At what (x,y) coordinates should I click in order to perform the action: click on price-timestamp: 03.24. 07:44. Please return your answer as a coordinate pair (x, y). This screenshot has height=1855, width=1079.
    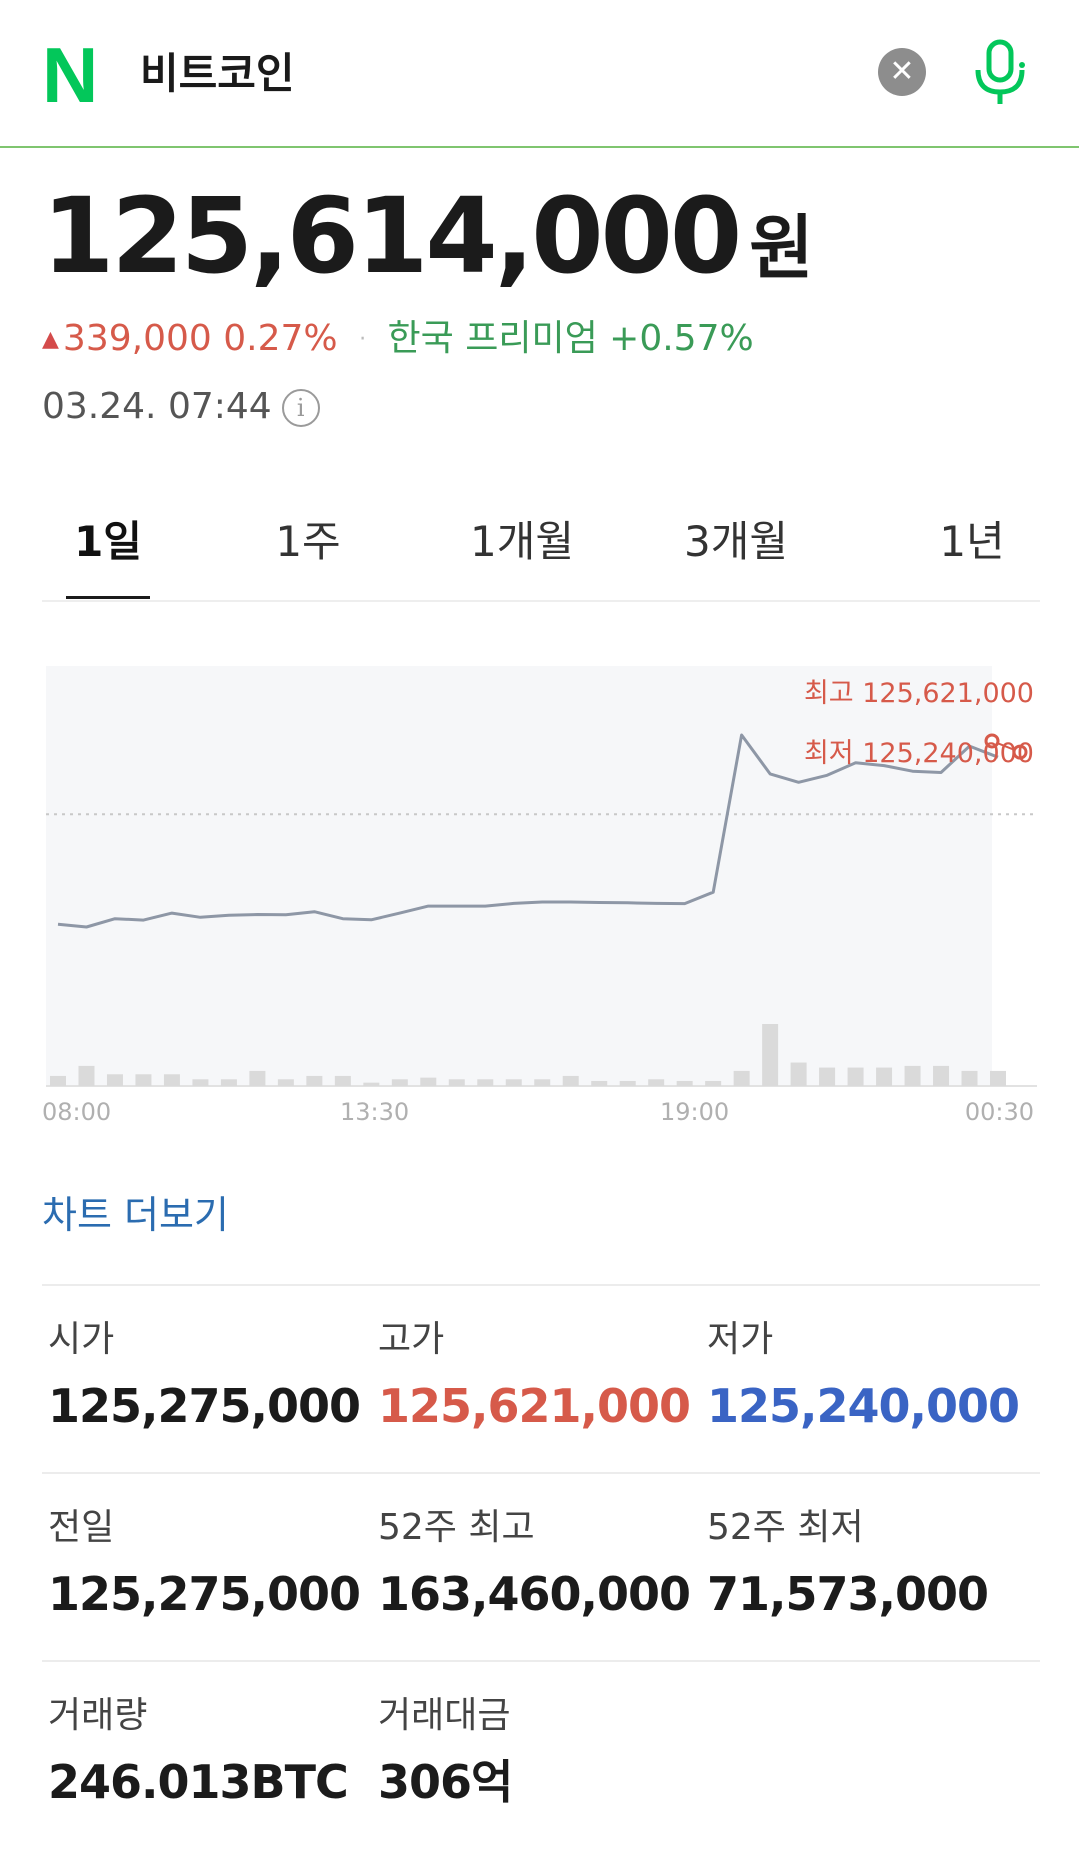
    Looking at the image, I should click on (157, 406).